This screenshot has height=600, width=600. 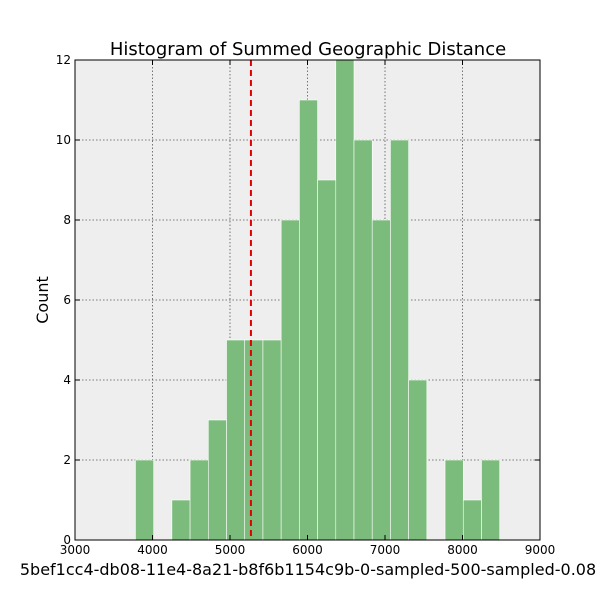 What do you see at coordinates (308, 49) in the screenshot?
I see `chart-title: Histogram of Summed Geographic Distance` at bounding box center [308, 49].